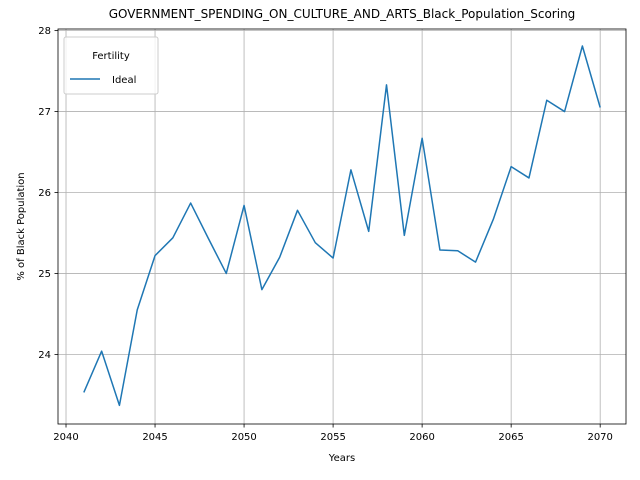 The image size is (640, 480). What do you see at coordinates (44, 31) in the screenshot?
I see `y-tick-label: 28` at bounding box center [44, 31].